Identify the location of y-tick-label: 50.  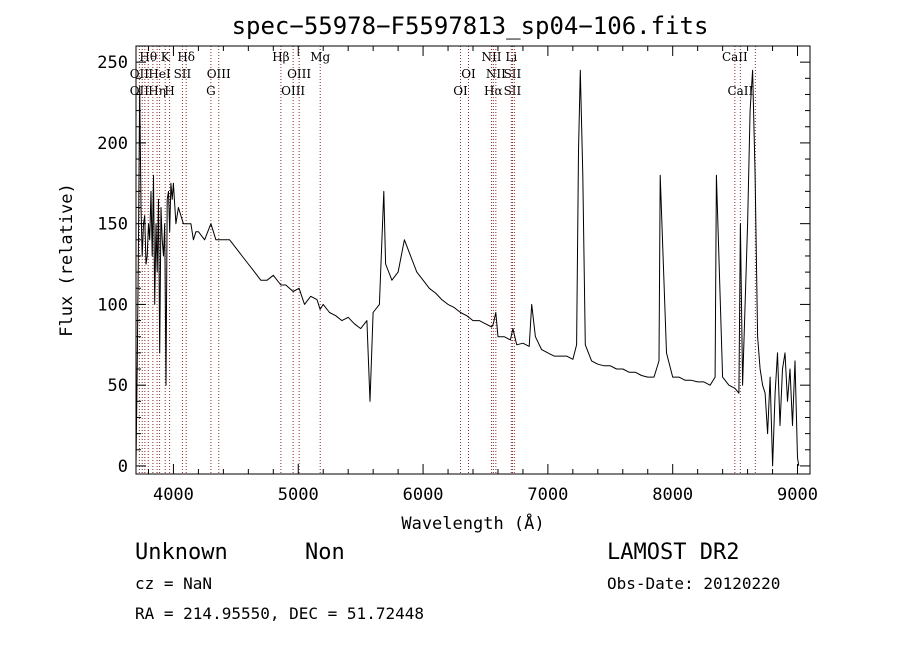
(118, 386).